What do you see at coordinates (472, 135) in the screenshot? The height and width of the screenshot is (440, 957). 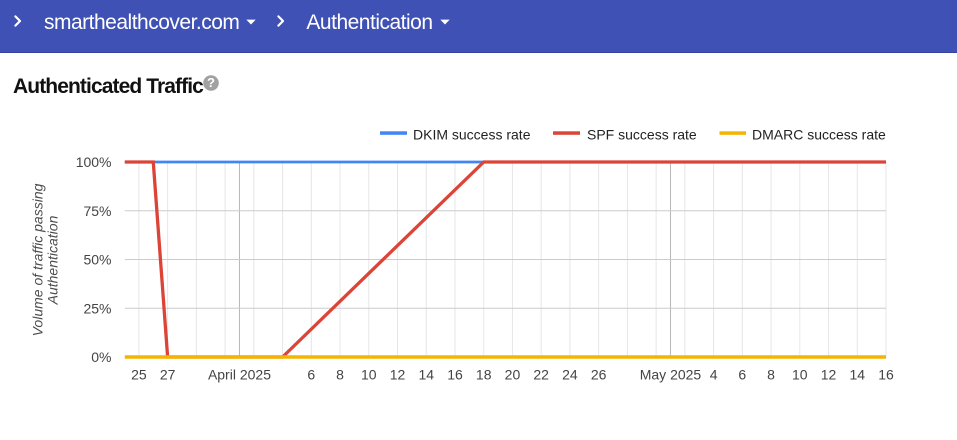 I see `svg-text: DKIM success rate` at bounding box center [472, 135].